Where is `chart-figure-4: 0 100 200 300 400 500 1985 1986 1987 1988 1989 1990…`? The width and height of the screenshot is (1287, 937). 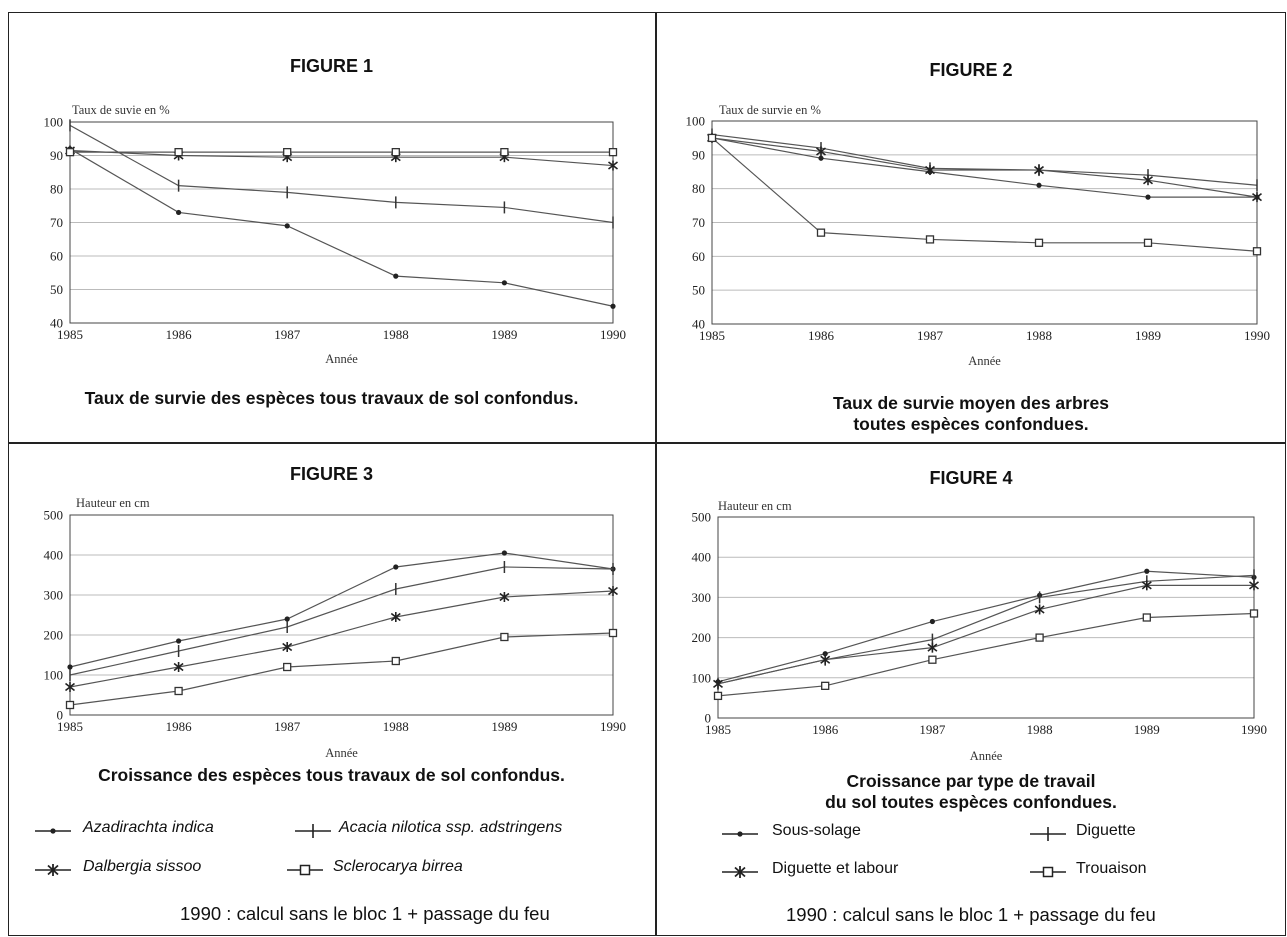
chart-figure-4: 0 100 200 300 400 500 1985 1986 1987 1988 1989 1990… is located at coordinates (980, 631).